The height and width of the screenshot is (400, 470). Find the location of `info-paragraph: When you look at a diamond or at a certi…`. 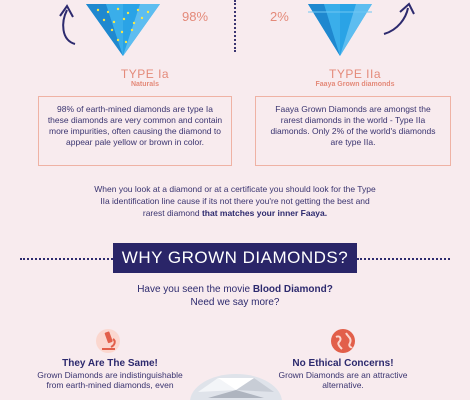

info-paragraph: When you look at a diamond or at a certi… is located at coordinates (235, 201).